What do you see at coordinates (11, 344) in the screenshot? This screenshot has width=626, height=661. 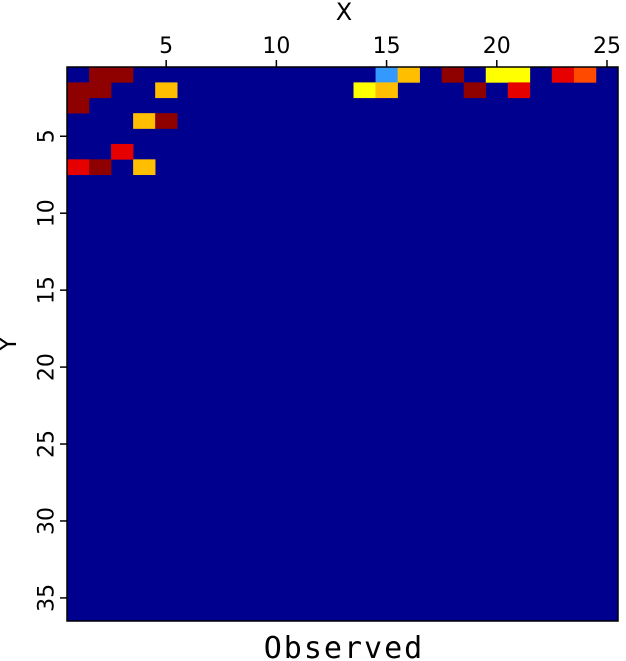 I see `y-axis-label: Y` at bounding box center [11, 344].